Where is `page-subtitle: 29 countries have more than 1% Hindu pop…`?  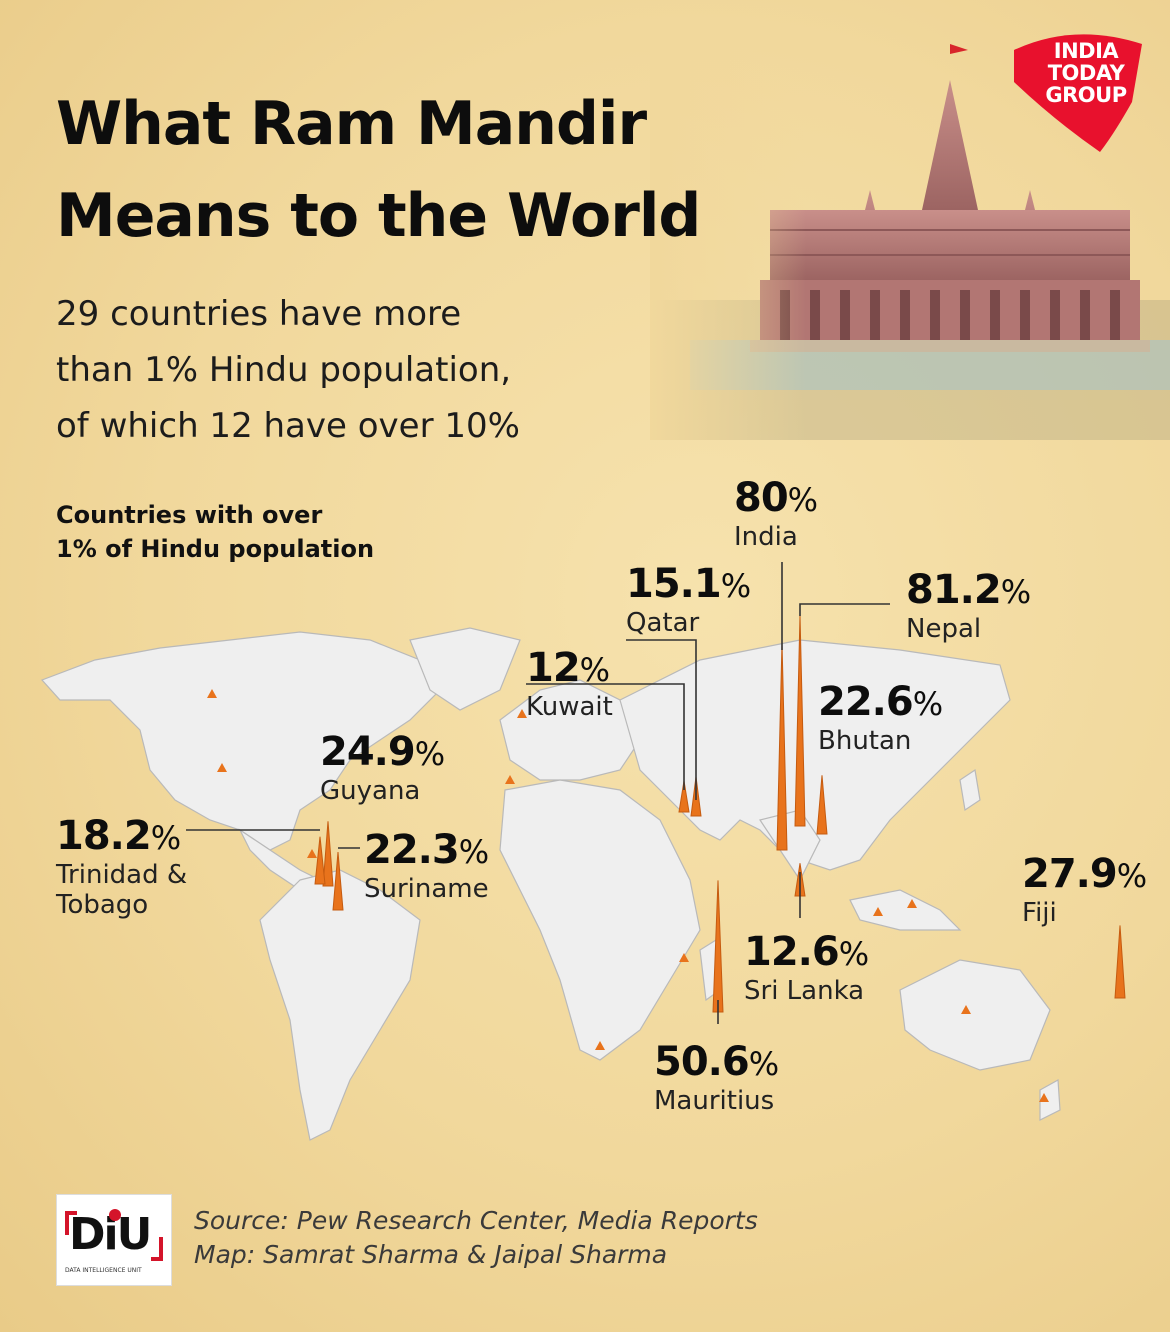 page-subtitle: 29 countries have more than 1% Hindu pop… is located at coordinates (288, 370).